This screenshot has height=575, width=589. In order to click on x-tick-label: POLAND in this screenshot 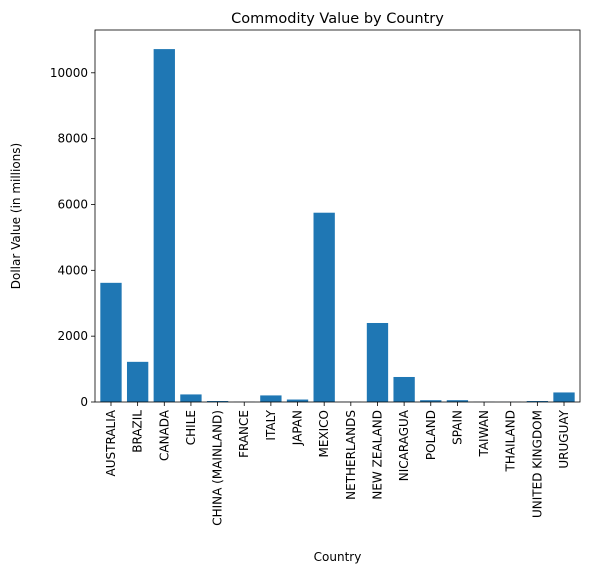, I will do `click(431, 435)`.